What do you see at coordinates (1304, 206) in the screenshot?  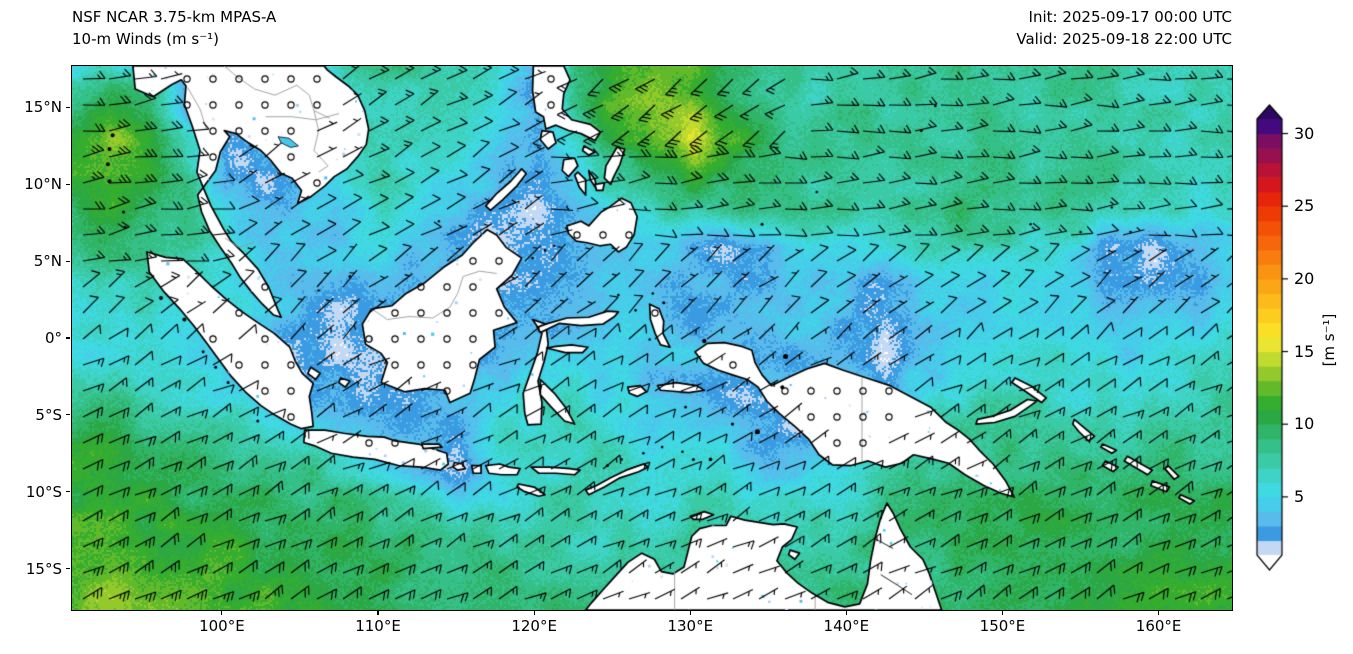 I see `colorbar-tick-label: 25` at bounding box center [1304, 206].